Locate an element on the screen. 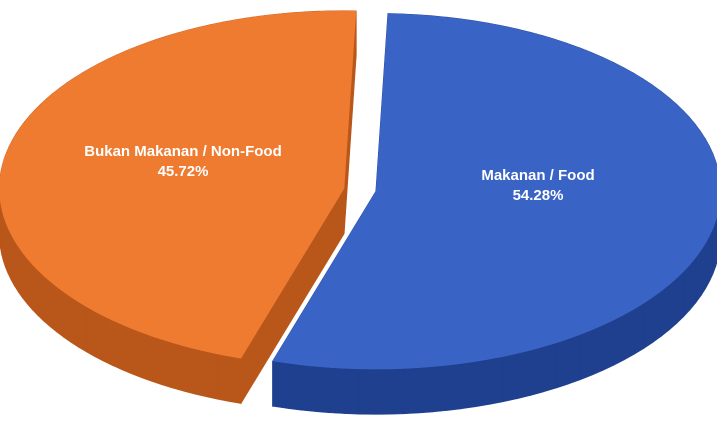  value-label: 45.72% is located at coordinates (183, 171).